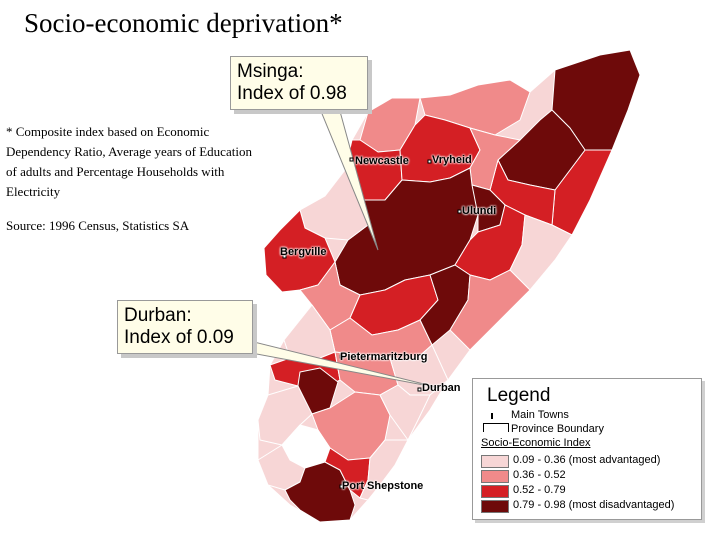 Image resolution: width=720 pixels, height=540 pixels. Describe the element at coordinates (490, 310) in the screenshot. I see `district-m3` at that location.